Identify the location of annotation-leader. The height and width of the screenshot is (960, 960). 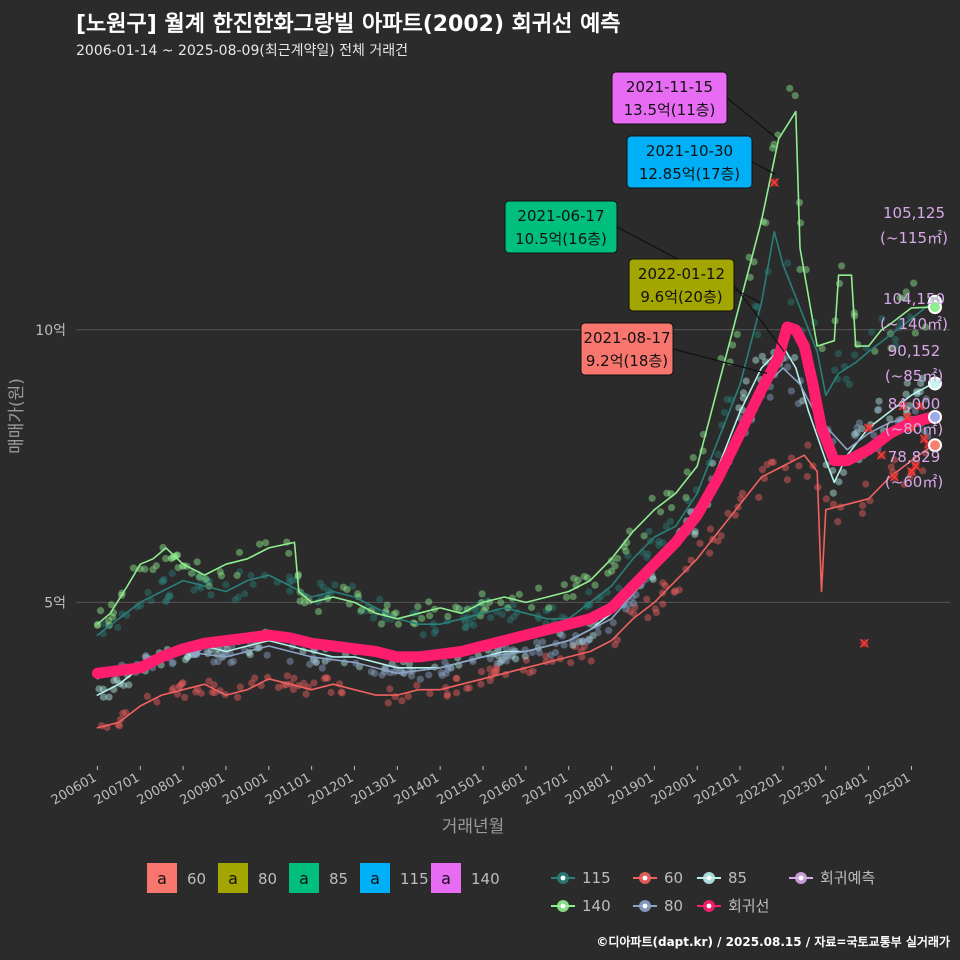
(759, 318).